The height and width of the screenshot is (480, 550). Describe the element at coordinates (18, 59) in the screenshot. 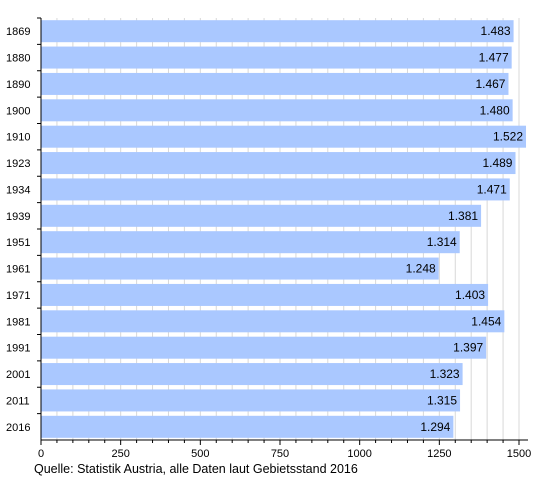

I see `category-label: 1880` at that location.